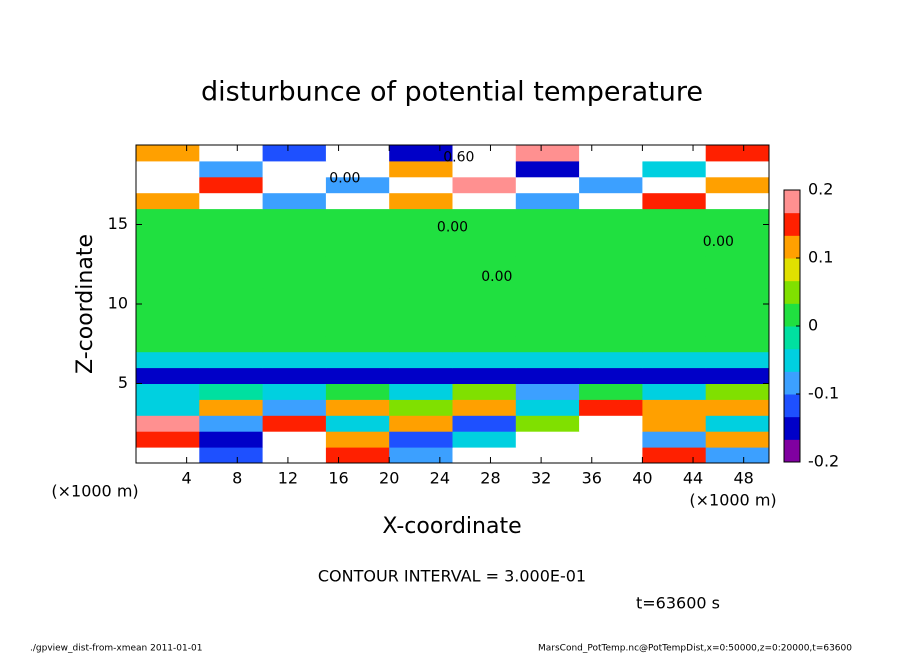 This screenshot has height=654, width=904. I want to click on x-tick-label: 28, so click(490, 478).